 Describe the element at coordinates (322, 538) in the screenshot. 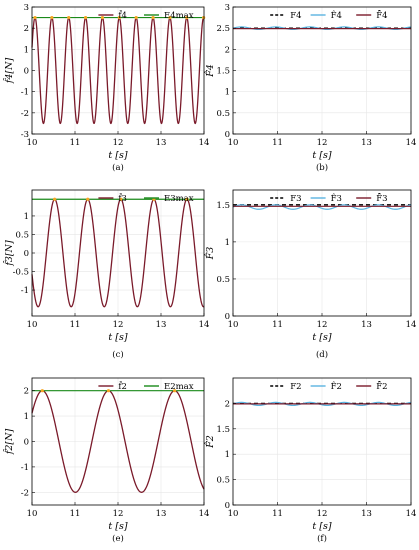

I see `panel-caption: (f)` at that location.